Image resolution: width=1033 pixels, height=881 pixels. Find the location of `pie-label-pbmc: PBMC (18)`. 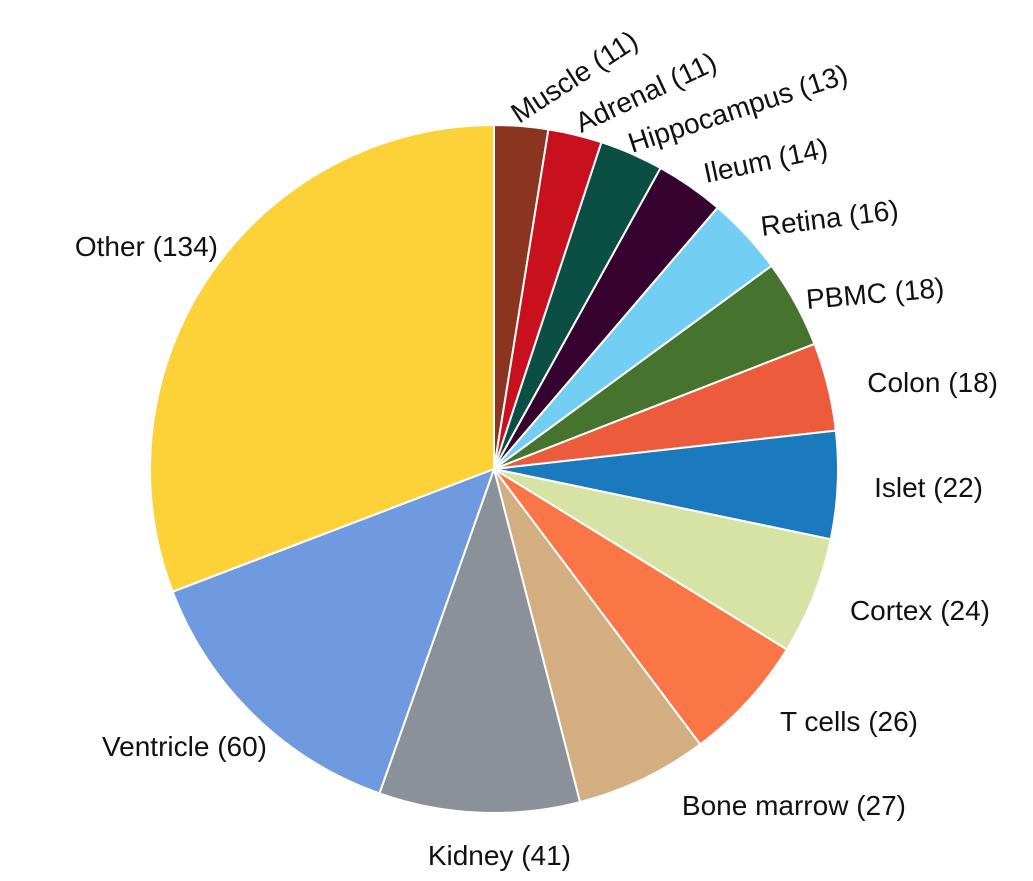

pie-label-pbmc: PBMC (18) is located at coordinates (875, 293).